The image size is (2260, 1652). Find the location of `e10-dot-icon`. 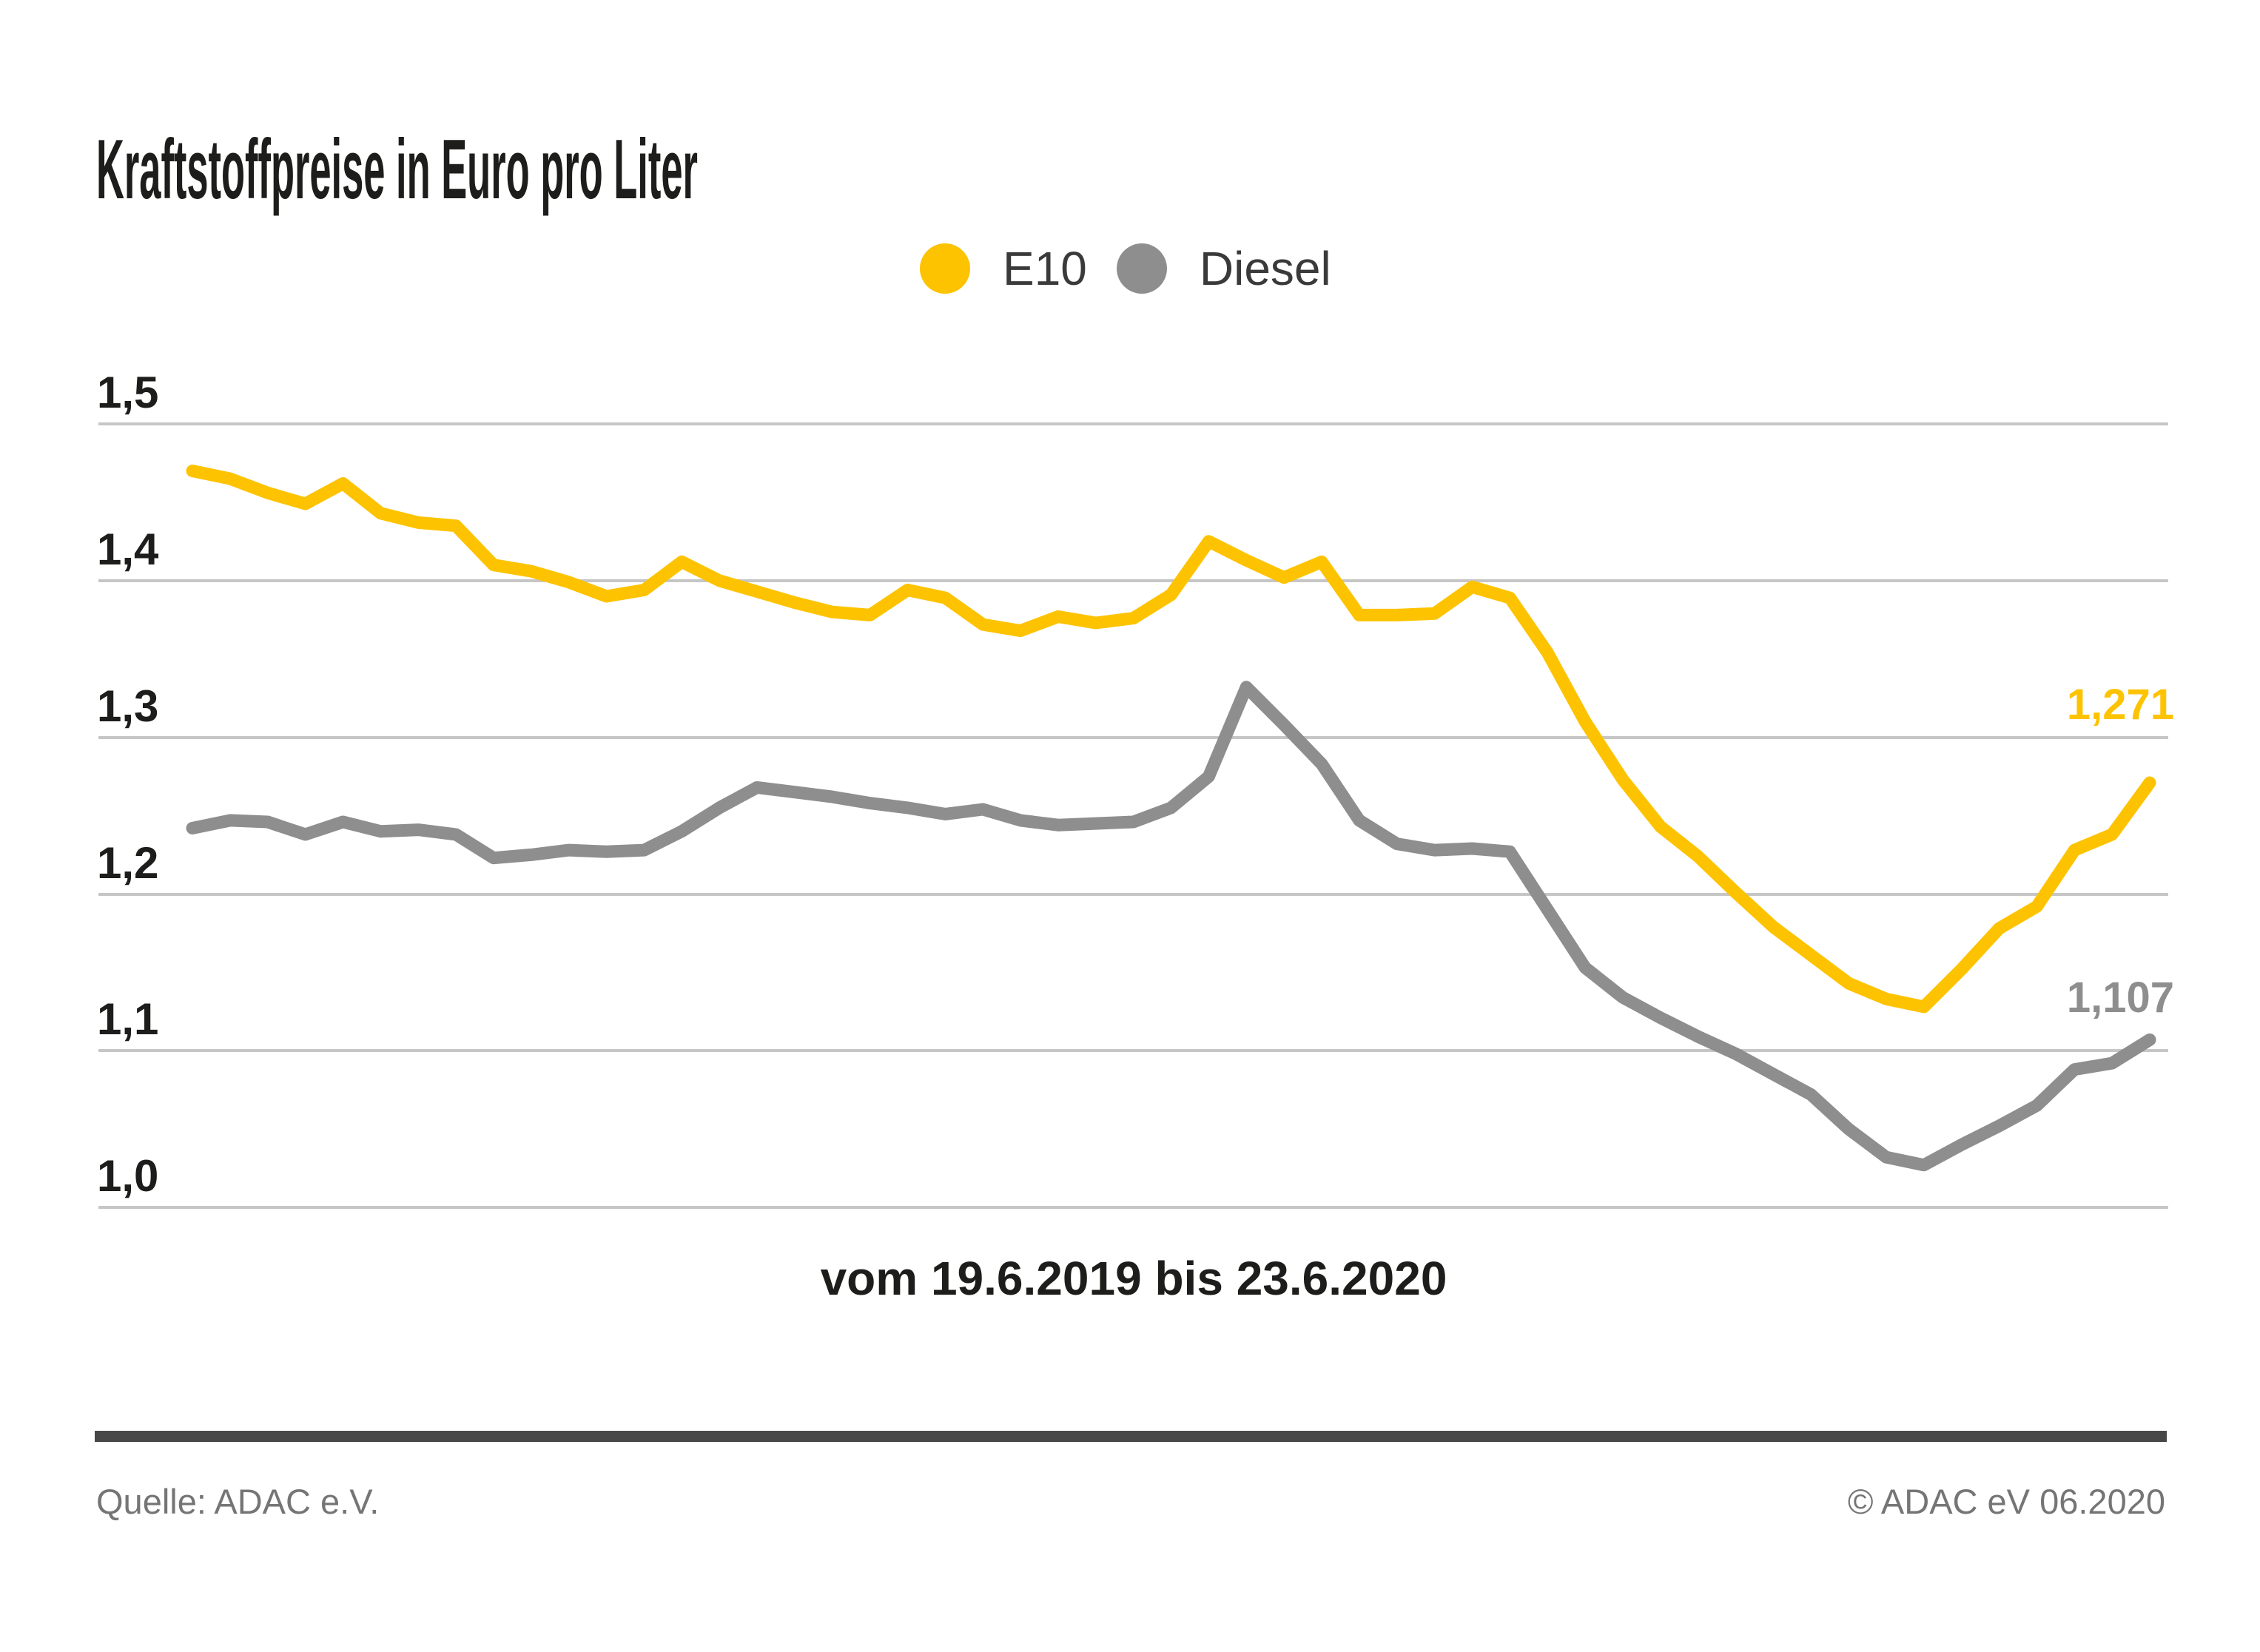

e10-dot-icon is located at coordinates (945, 268).